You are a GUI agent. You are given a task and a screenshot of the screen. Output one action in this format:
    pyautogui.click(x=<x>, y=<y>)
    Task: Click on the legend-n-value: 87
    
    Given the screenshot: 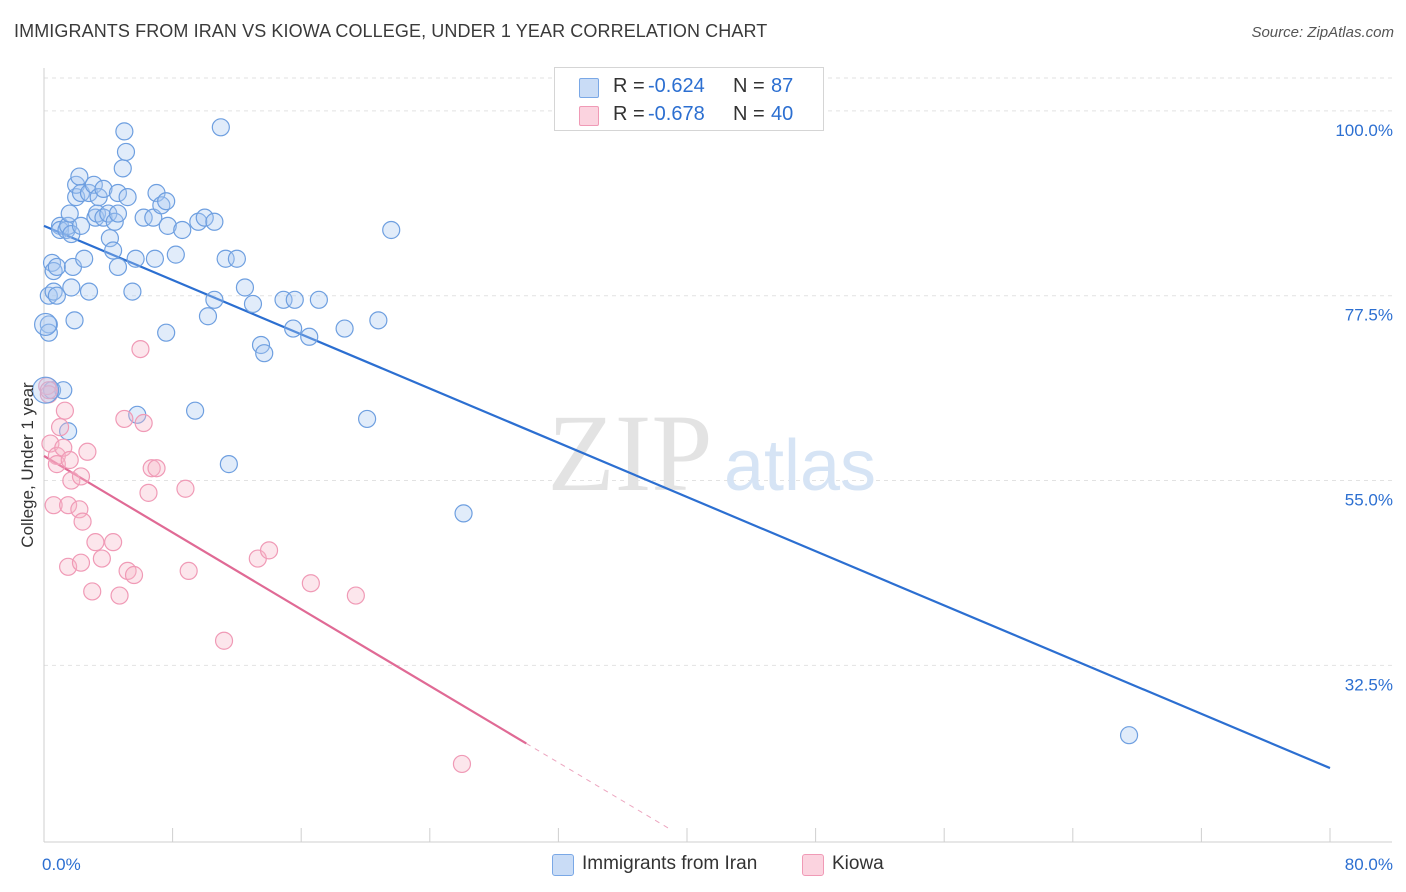 What is the action you would take?
    pyautogui.click(x=782, y=86)
    